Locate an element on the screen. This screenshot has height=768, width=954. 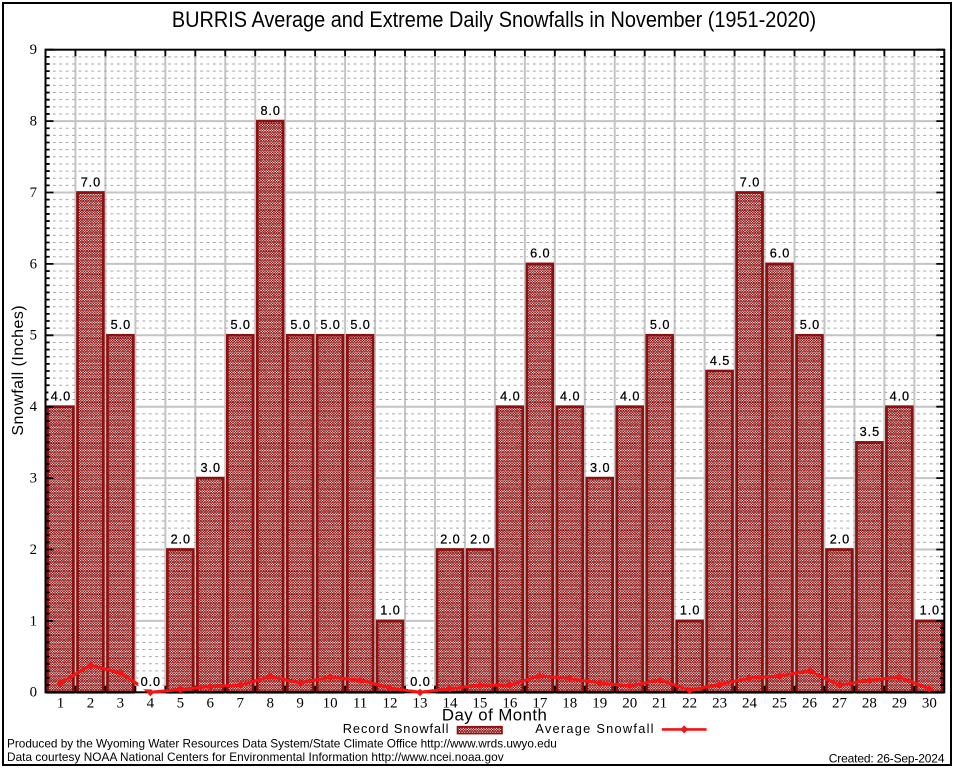
svg-text: 13 is located at coordinates (420, 704).